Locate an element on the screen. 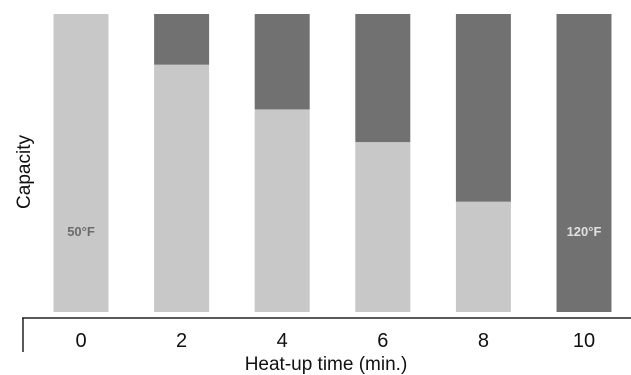  x-tick-label-4: 4 is located at coordinates (282, 341).